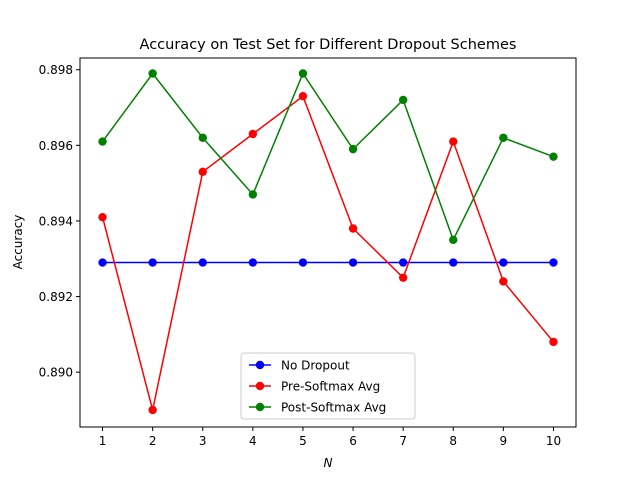  What do you see at coordinates (353, 441) in the screenshot?
I see `x-tick-label: 6` at bounding box center [353, 441].